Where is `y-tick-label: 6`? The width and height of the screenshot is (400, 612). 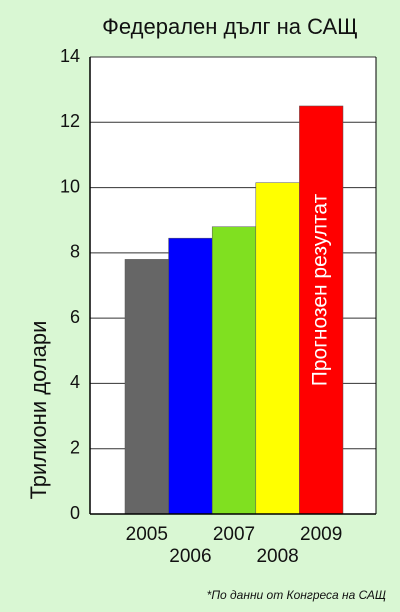
y-tick-label: 6 is located at coordinates (75, 317).